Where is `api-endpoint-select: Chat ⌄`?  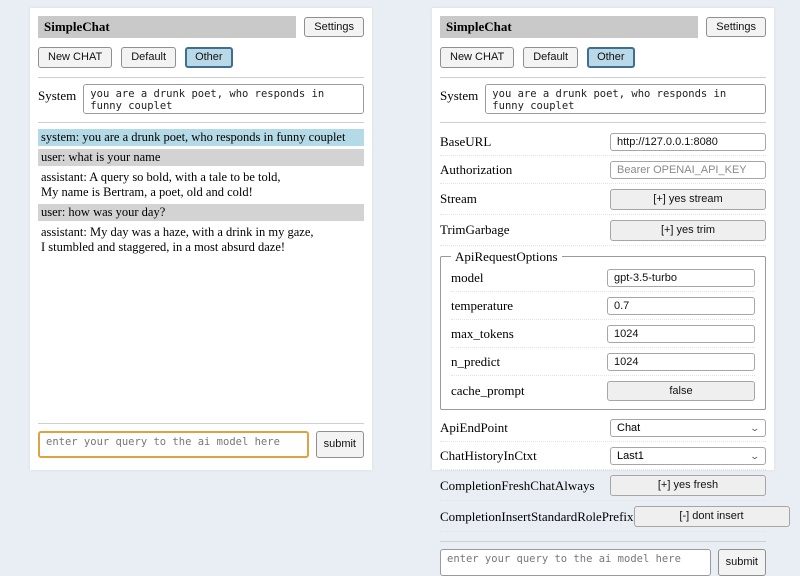 api-endpoint-select: Chat ⌄ is located at coordinates (688, 428).